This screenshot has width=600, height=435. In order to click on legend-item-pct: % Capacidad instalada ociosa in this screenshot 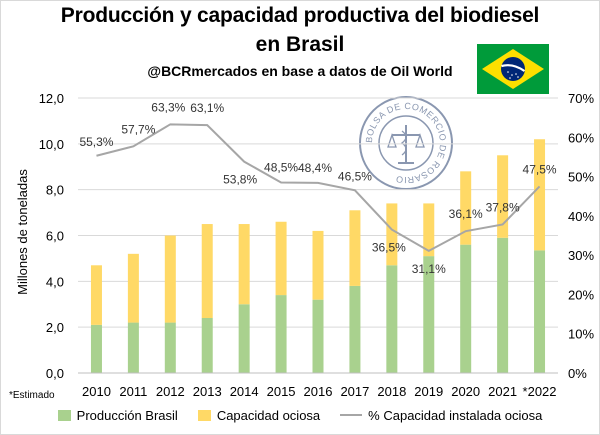, I will do `click(441, 415)`.